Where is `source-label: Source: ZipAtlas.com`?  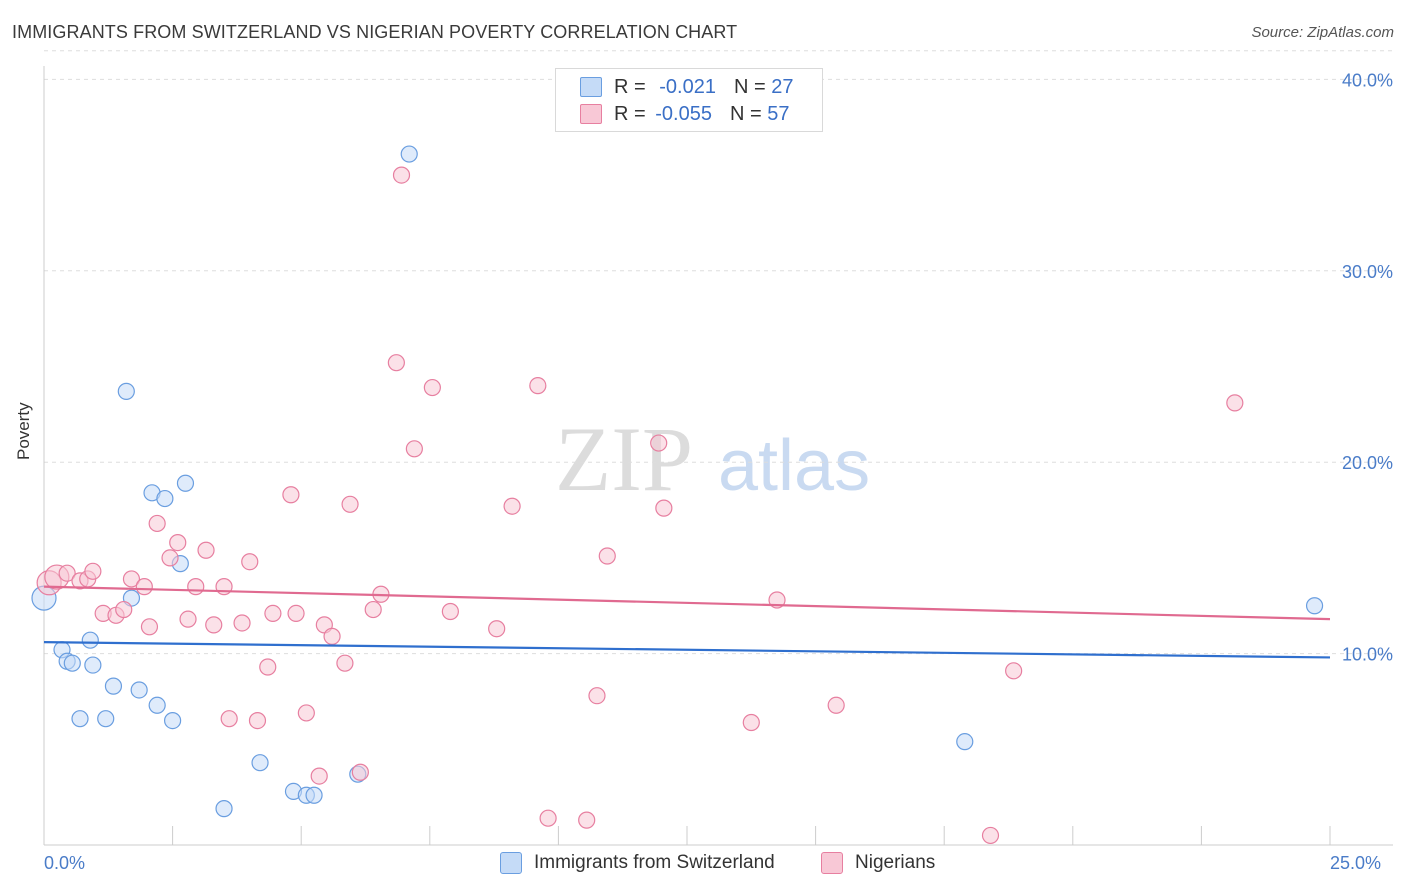 source-label: Source: ZipAtlas.com is located at coordinates (1322, 32).